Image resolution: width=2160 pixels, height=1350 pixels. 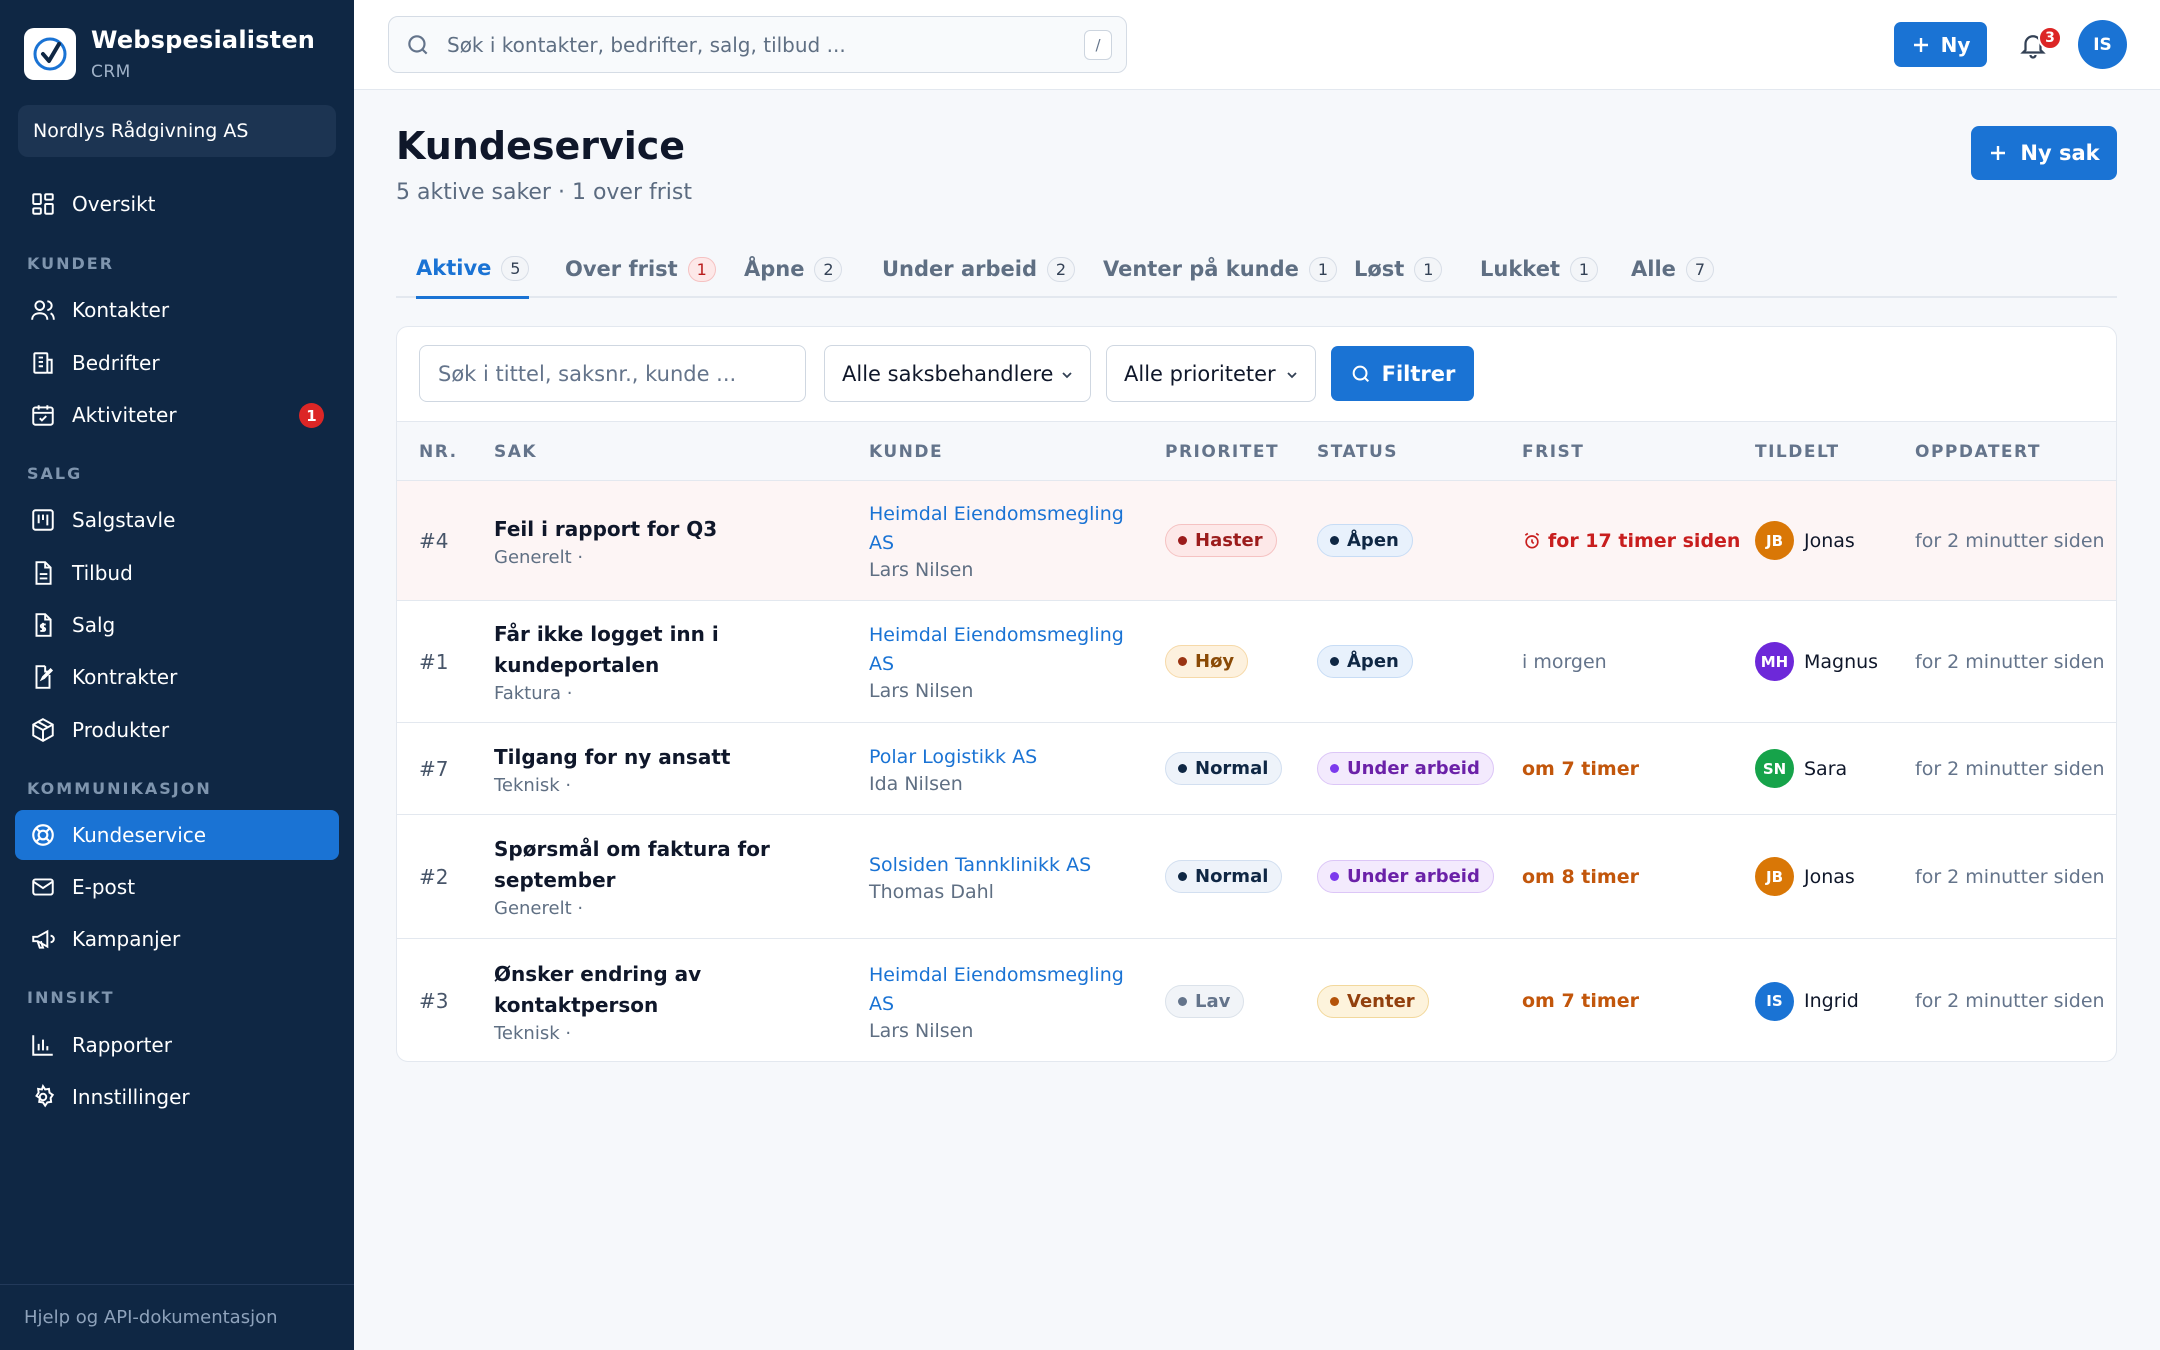 What do you see at coordinates (1205, 1001) in the screenshot?
I see `priority-badge: Lav` at bounding box center [1205, 1001].